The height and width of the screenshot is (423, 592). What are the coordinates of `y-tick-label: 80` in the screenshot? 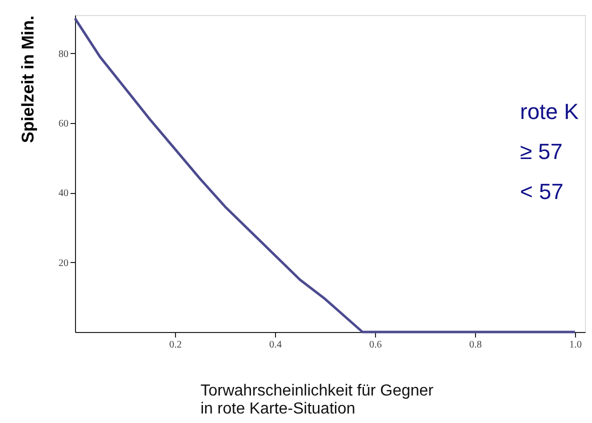 It's located at (63, 54).